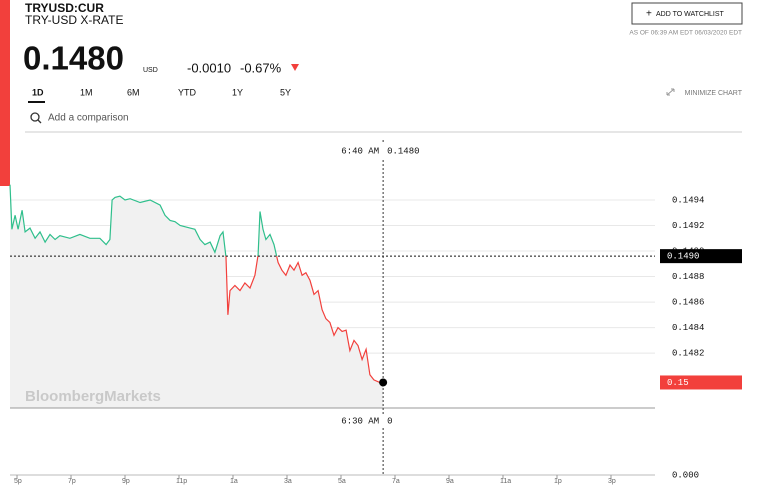 The height and width of the screenshot is (498, 760). Describe the element at coordinates (558, 481) in the screenshot. I see `x-tick-label: 1p` at that location.